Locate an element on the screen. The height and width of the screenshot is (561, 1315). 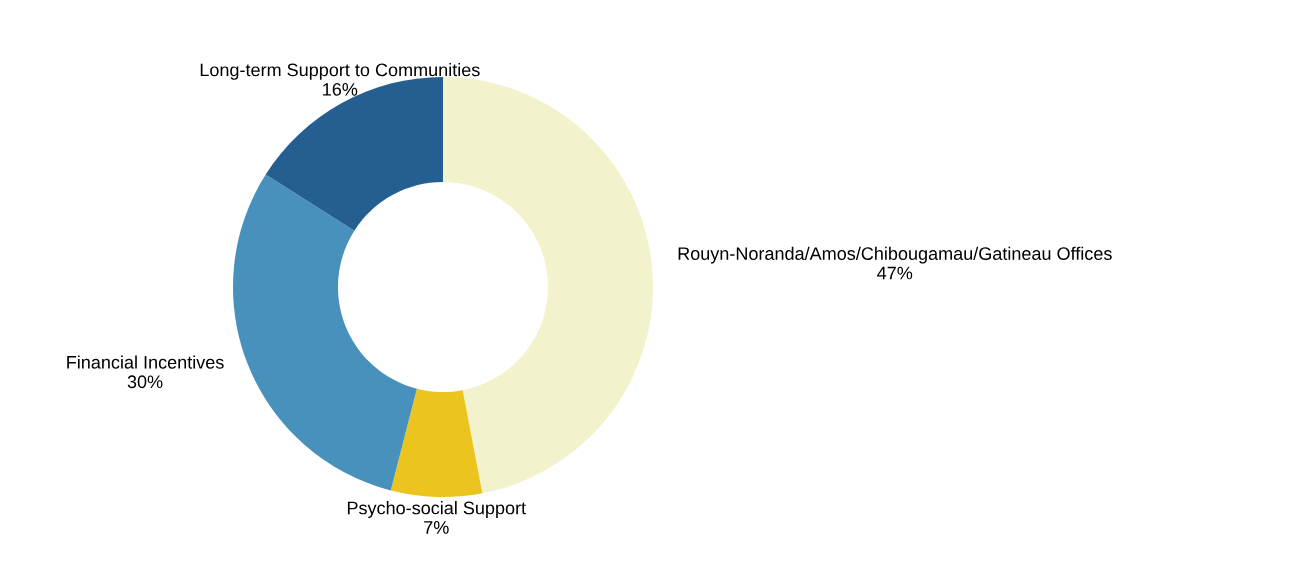
slice-label: Psycho-social Support is located at coordinates (436, 509).